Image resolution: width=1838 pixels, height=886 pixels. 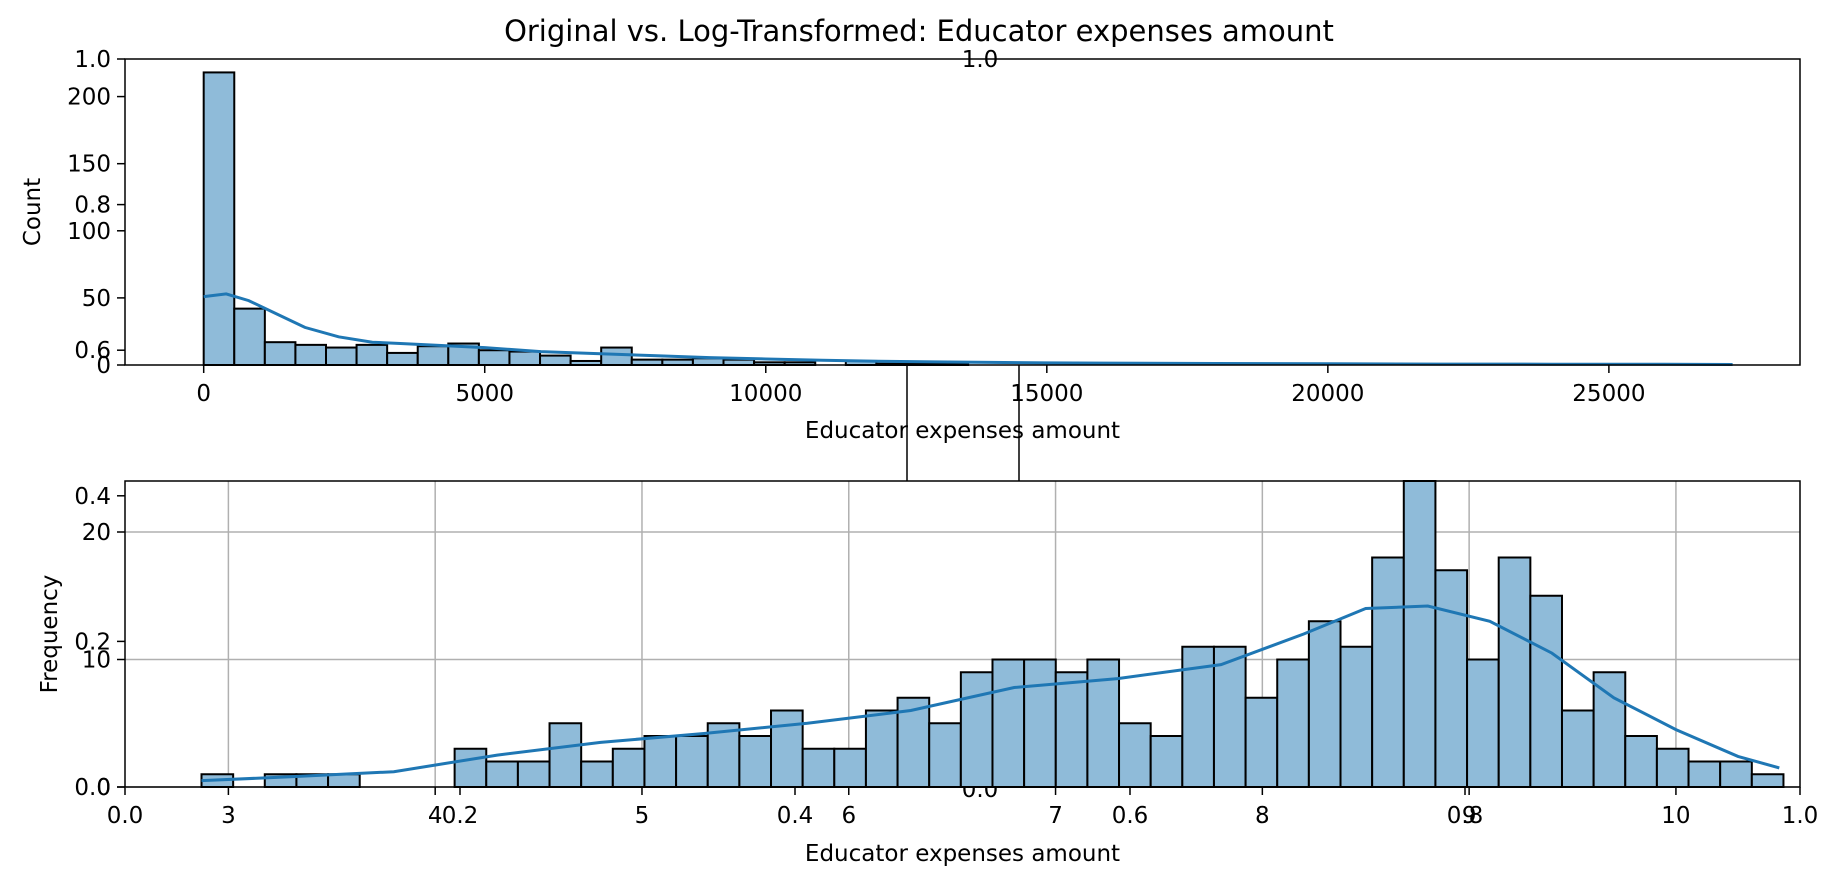 What do you see at coordinates (460, 816) in the screenshot?
I see `ghost-x-tick-label: 0.2` at bounding box center [460, 816].